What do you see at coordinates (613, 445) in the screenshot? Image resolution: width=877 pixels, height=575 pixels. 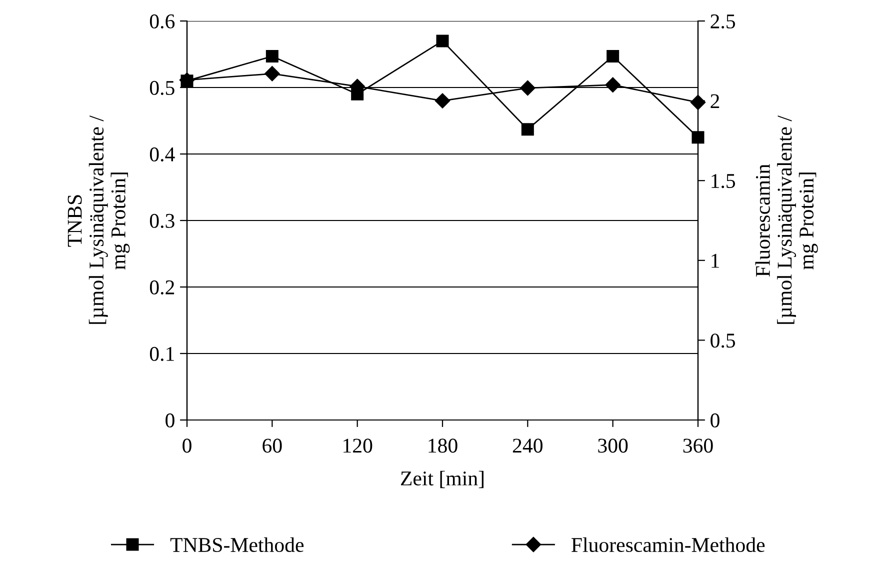 I see `x-tick-label: 300` at bounding box center [613, 445].